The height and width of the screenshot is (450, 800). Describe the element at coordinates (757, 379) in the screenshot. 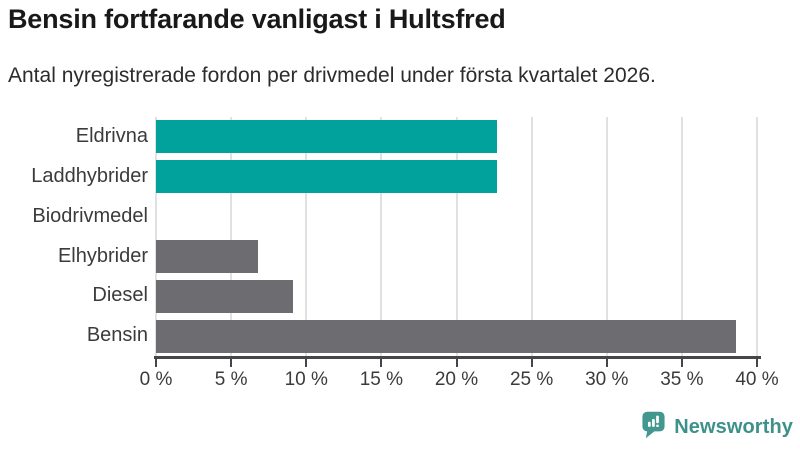

I see `x-axis-tick-label-40: 40 %` at that location.